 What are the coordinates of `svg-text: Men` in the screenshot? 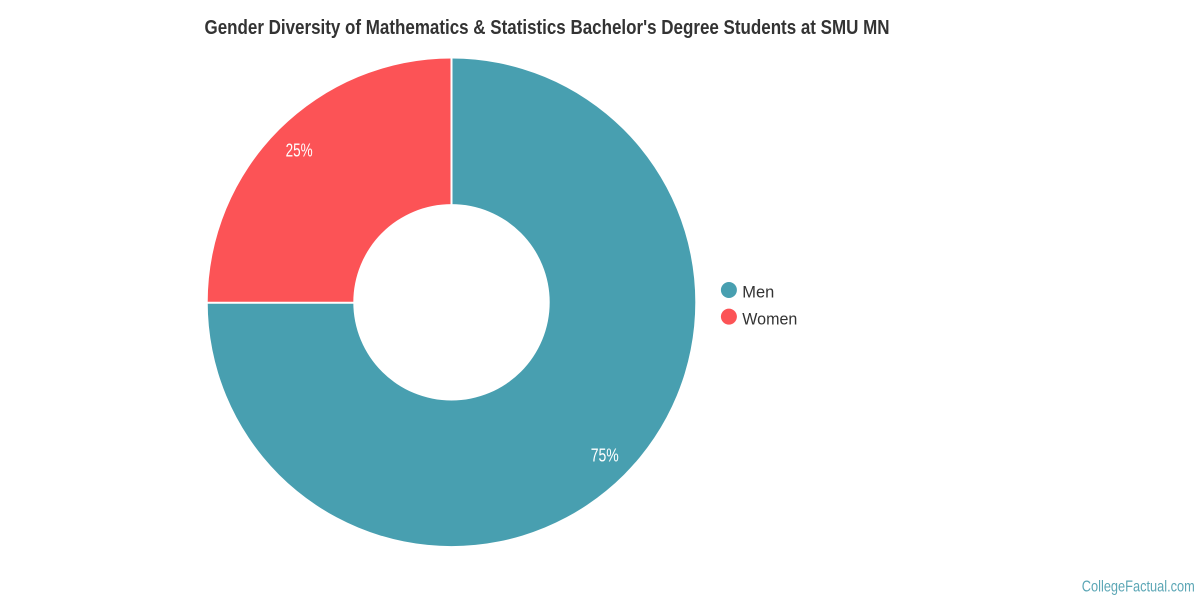 It's located at (758, 292).